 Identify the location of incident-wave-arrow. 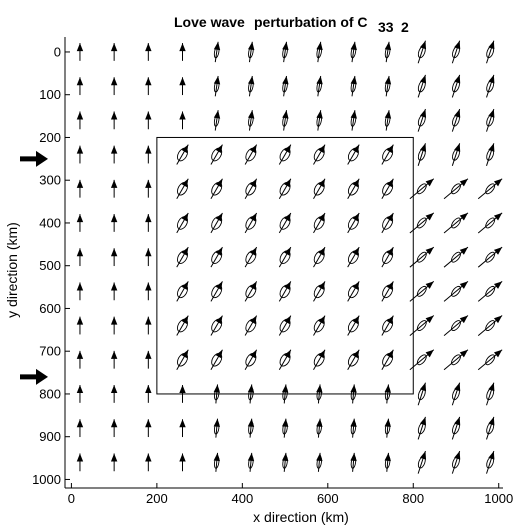
(34, 158).